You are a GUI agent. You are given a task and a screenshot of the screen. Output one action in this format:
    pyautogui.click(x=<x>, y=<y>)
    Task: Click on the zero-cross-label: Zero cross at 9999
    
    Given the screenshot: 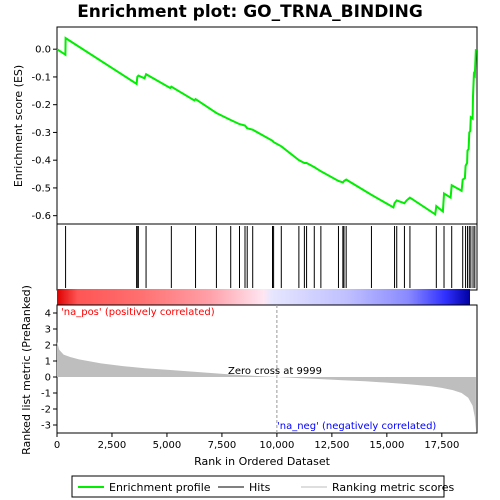 What is the action you would take?
    pyautogui.click(x=275, y=371)
    